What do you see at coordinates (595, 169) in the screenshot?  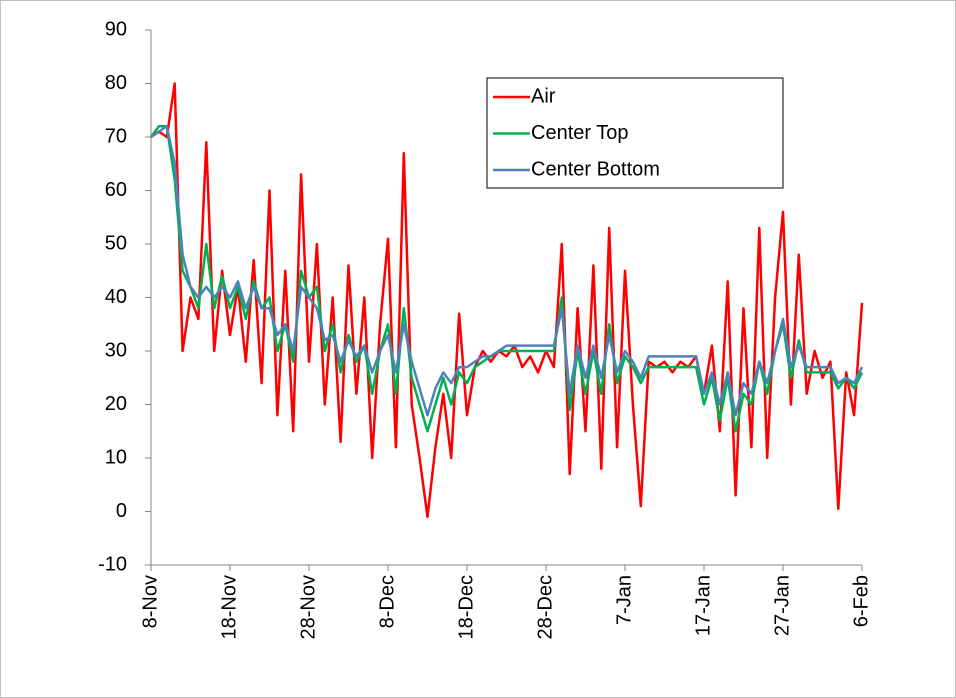 I see `legend-label: Center Bottom` at bounding box center [595, 169].